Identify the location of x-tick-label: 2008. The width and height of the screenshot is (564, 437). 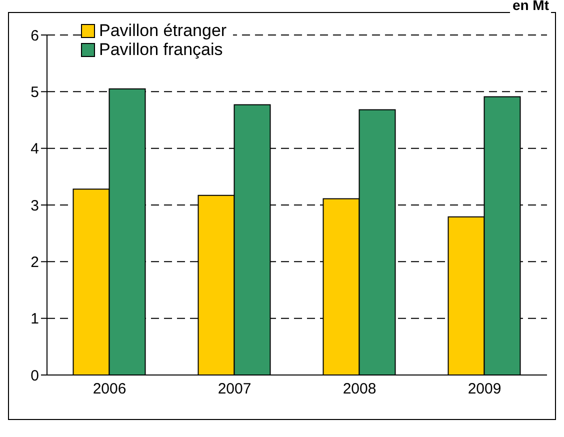
(359, 389).